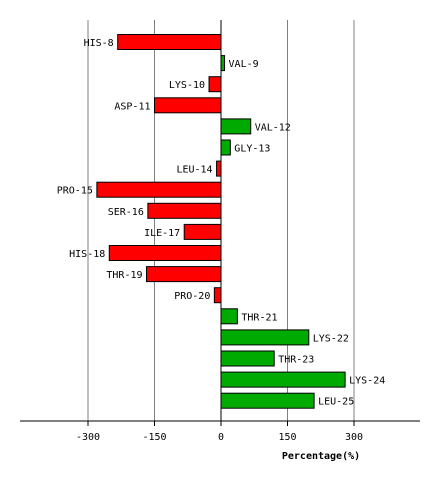 This screenshot has height=486, width=441. I want to click on bar-label-val-9: VAL-9, so click(244, 64).